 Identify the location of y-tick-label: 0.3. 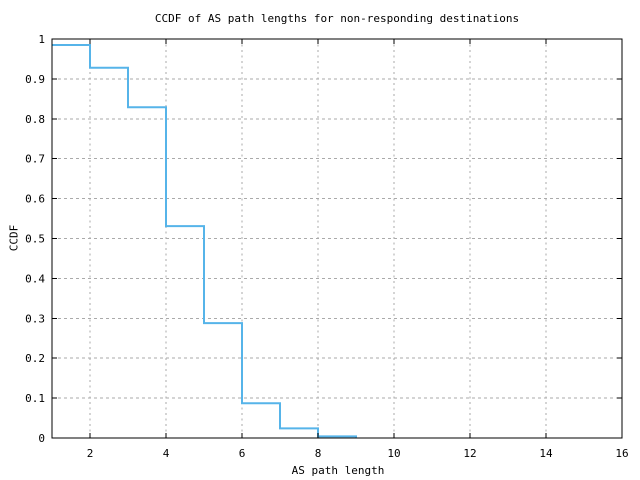
(35, 318).